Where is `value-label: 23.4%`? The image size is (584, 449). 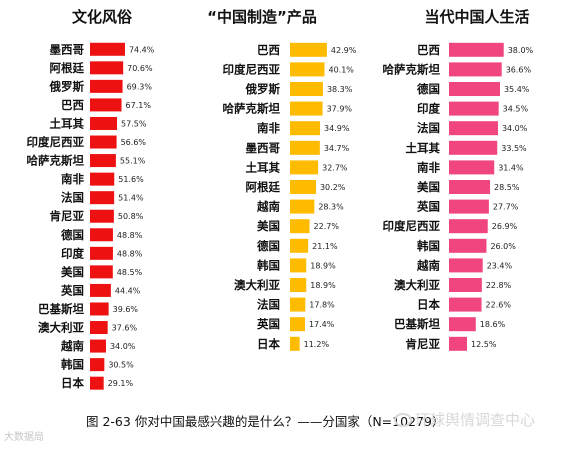
value-label: 23.4% is located at coordinates (500, 265).